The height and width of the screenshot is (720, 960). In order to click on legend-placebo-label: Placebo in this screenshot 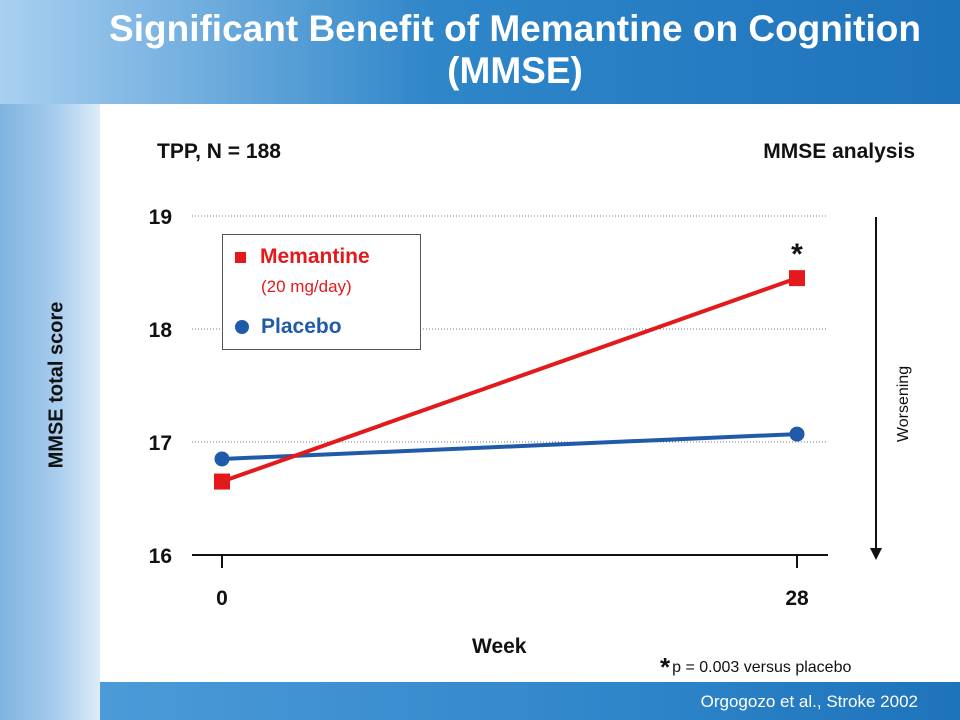, I will do `click(301, 326)`.